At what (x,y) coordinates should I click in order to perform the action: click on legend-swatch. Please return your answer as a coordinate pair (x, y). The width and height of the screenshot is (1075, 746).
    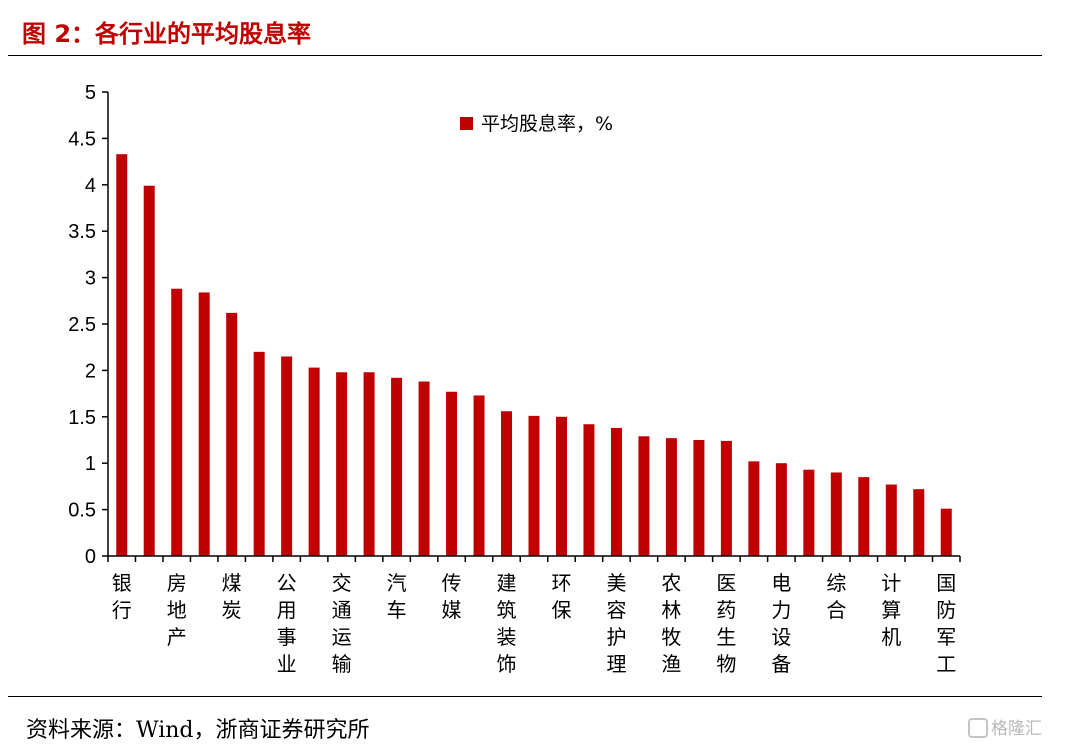
    Looking at the image, I should click on (466, 123).